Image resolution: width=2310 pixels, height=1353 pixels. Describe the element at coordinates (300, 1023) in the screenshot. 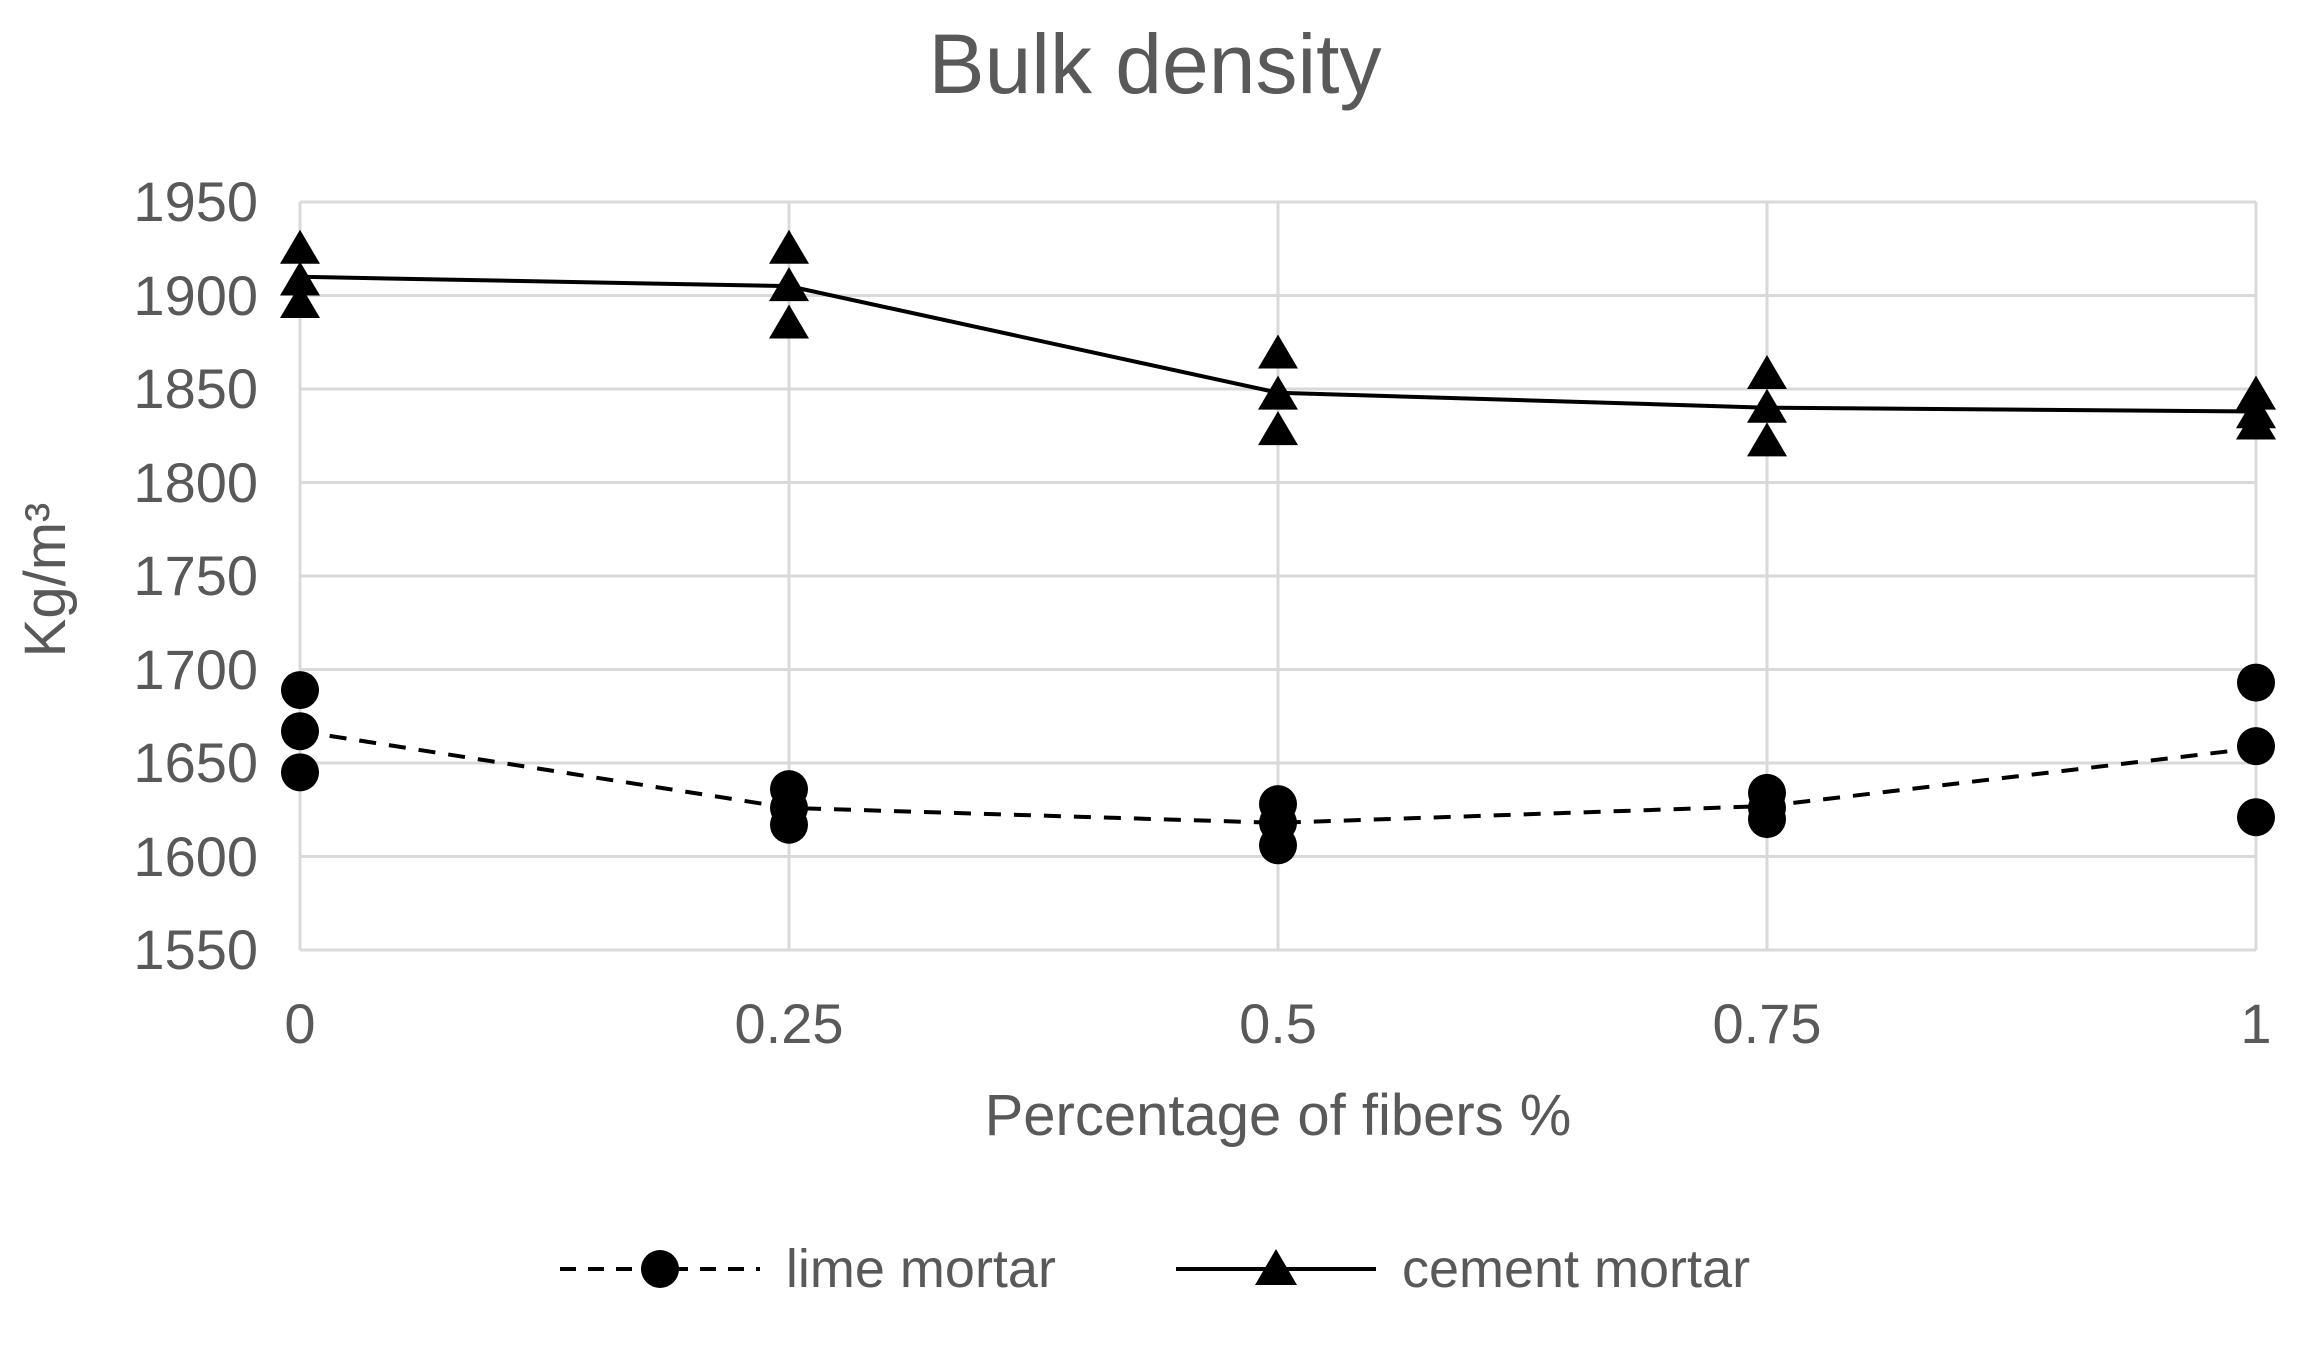

I see `x-tick-label: 0` at that location.